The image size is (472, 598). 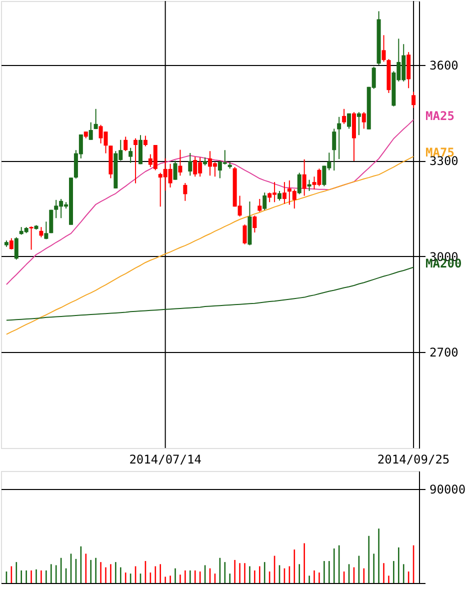 I want to click on line-series, so click(x=210, y=293).